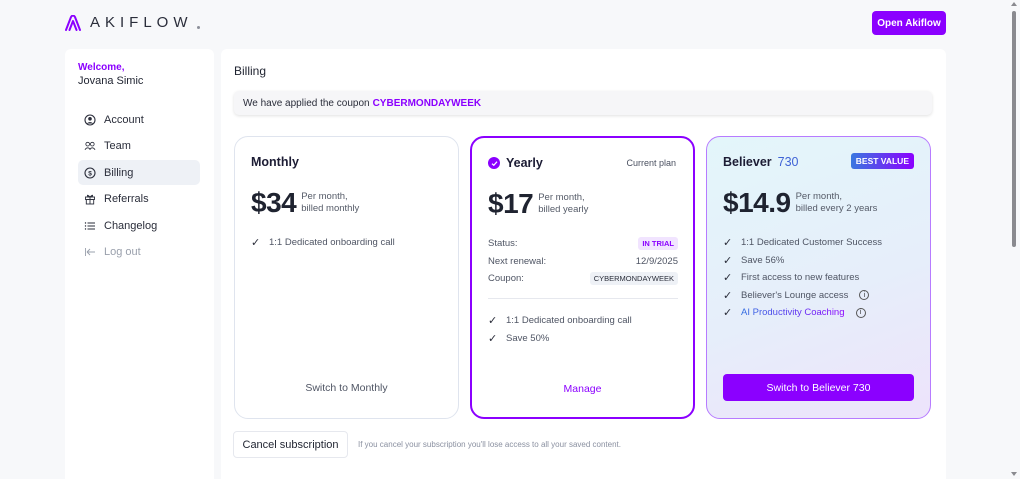 The height and width of the screenshot is (479, 1020). Describe the element at coordinates (90, 252) in the screenshot. I see `logout-icon` at that location.